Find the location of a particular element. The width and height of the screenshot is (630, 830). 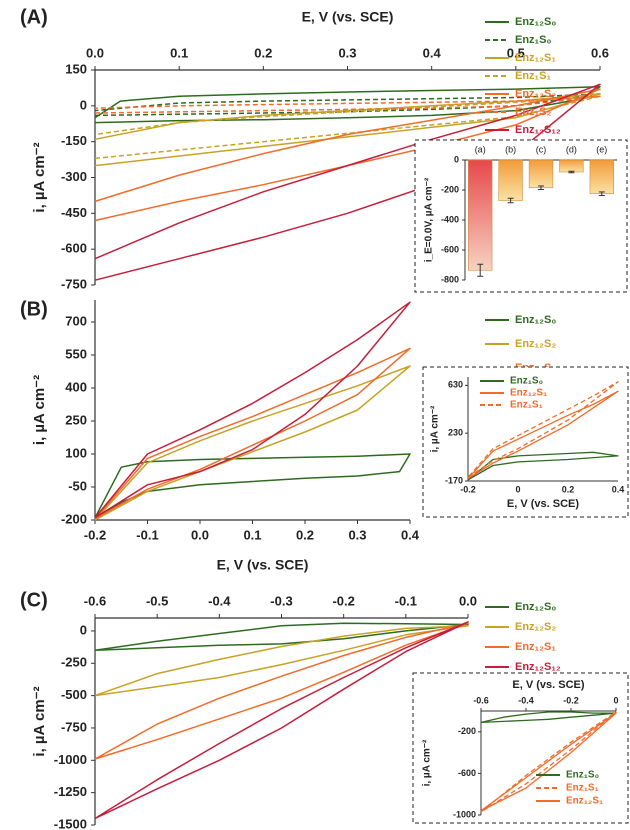

panel-c-inset-legend-label-1: Enz₁S₁ is located at coordinates (582, 788).